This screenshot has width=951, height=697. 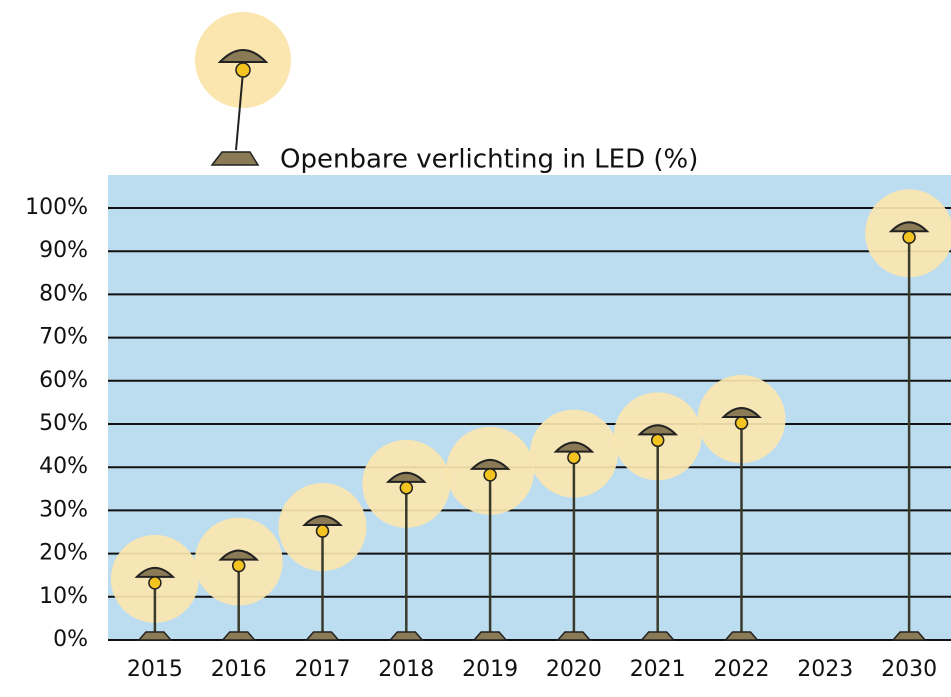 I want to click on x-tick-label: 2023, so click(x=825, y=669).